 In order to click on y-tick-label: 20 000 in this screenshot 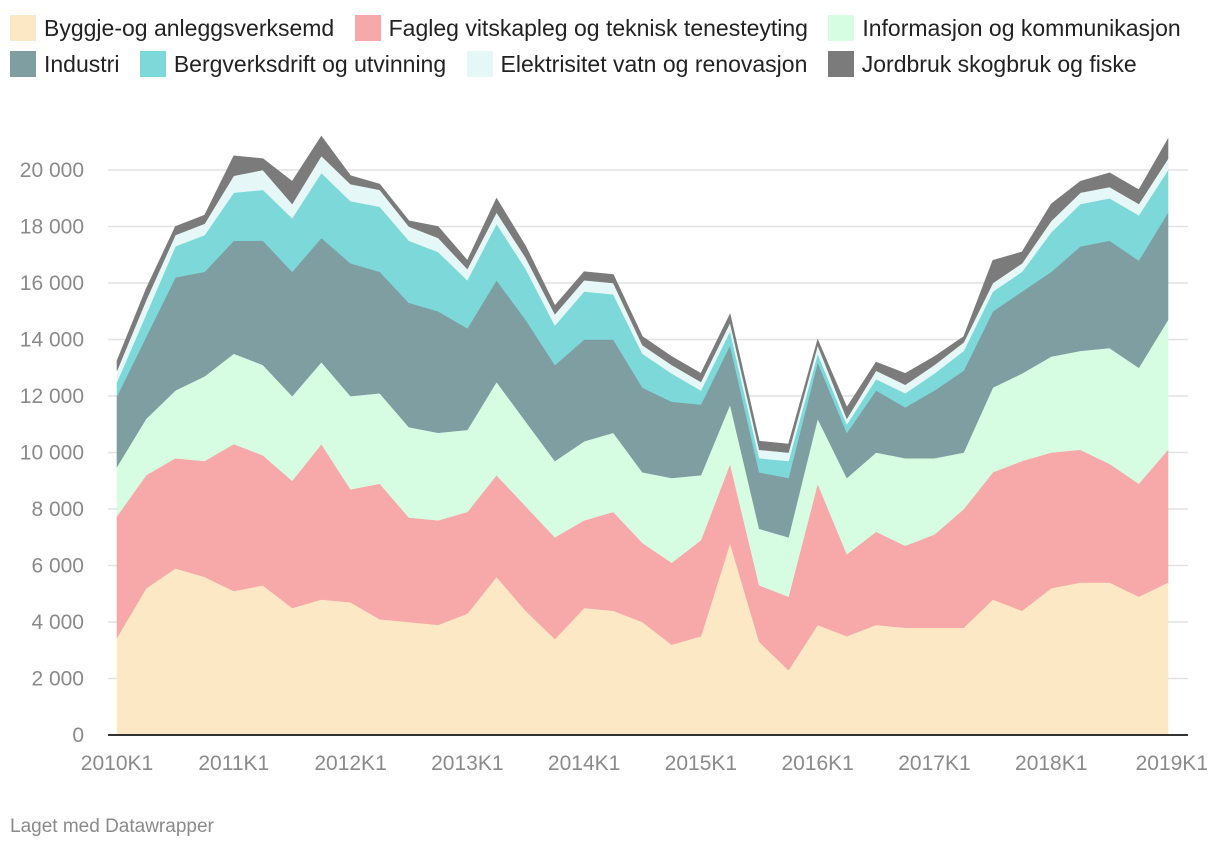, I will do `click(52, 170)`.